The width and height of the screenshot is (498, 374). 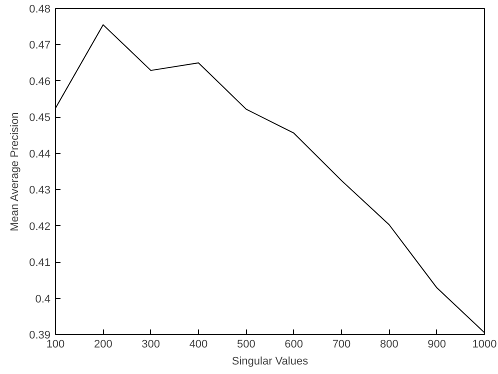 I want to click on x-tick-label: 100, so click(x=55, y=344).